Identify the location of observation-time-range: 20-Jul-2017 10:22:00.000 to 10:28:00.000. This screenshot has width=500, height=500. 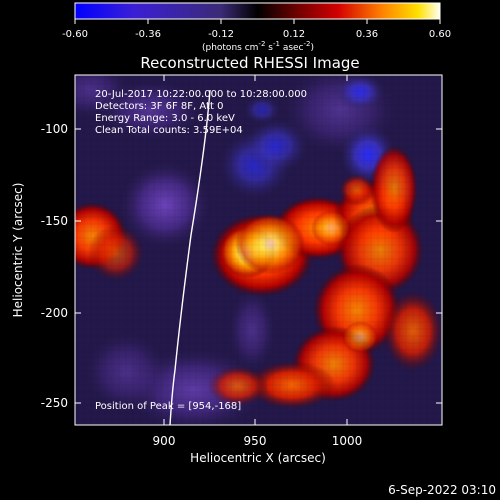
(201, 94).